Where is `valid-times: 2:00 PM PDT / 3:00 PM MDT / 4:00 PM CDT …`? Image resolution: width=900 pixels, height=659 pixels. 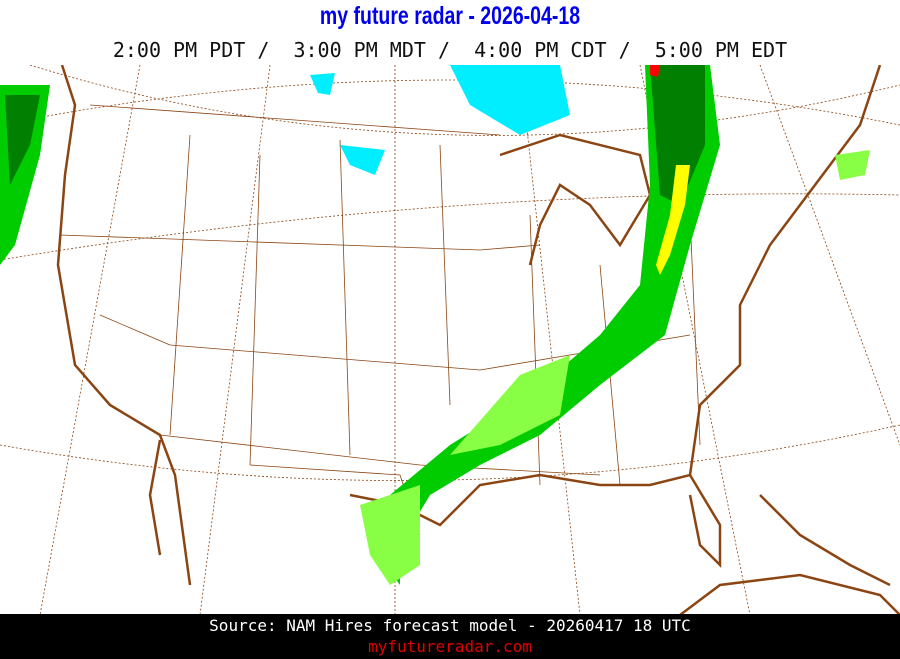
valid-times: 2:00 PM PDT / 3:00 PM MDT / 4:00 PM CDT … is located at coordinates (450, 50).